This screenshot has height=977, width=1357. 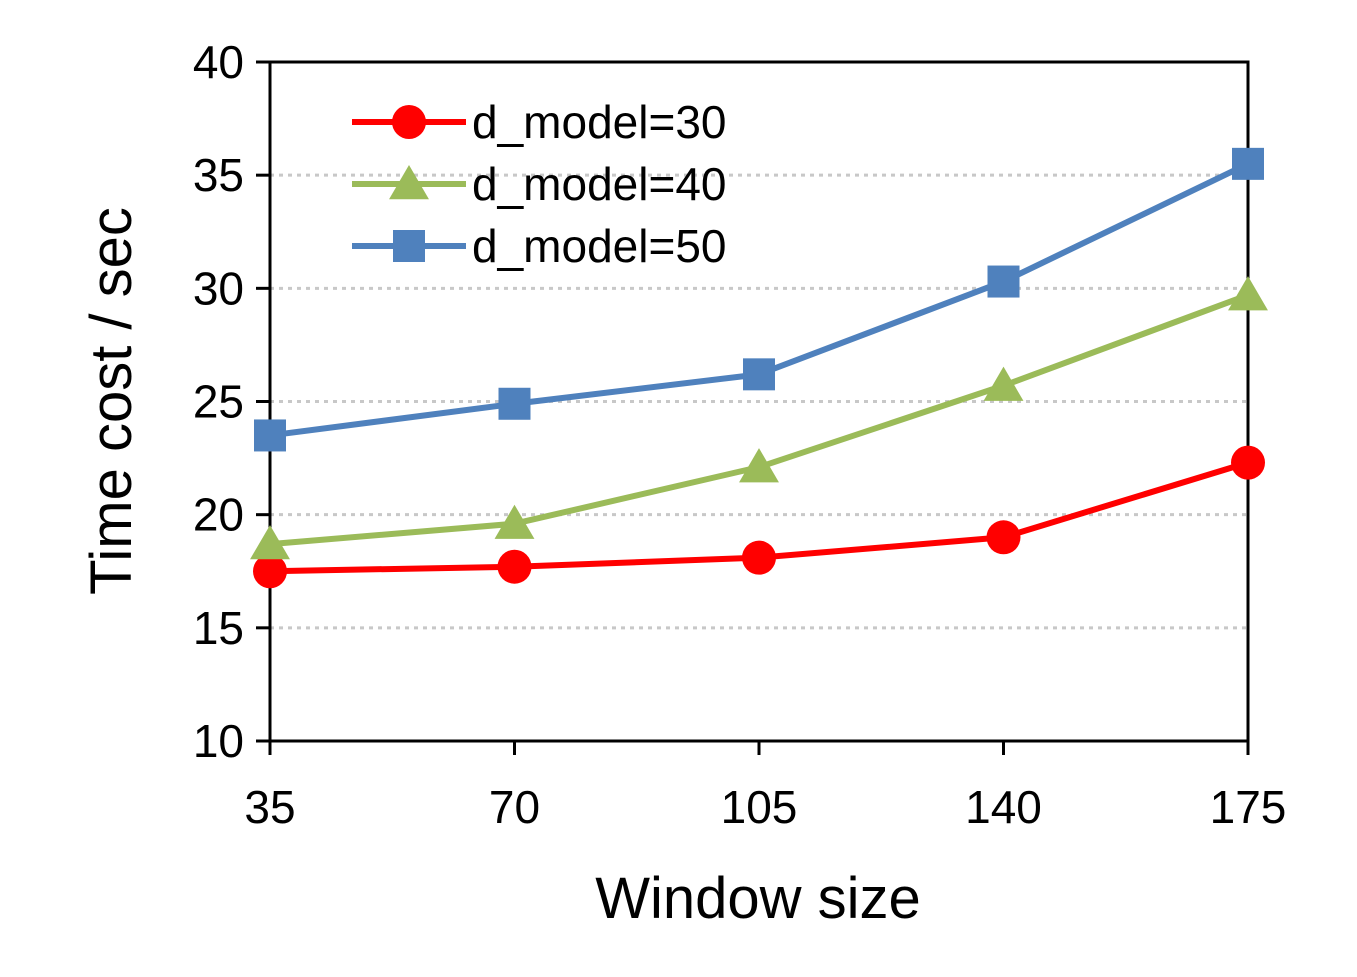 I want to click on y-tick-label: 30, so click(x=218, y=288).